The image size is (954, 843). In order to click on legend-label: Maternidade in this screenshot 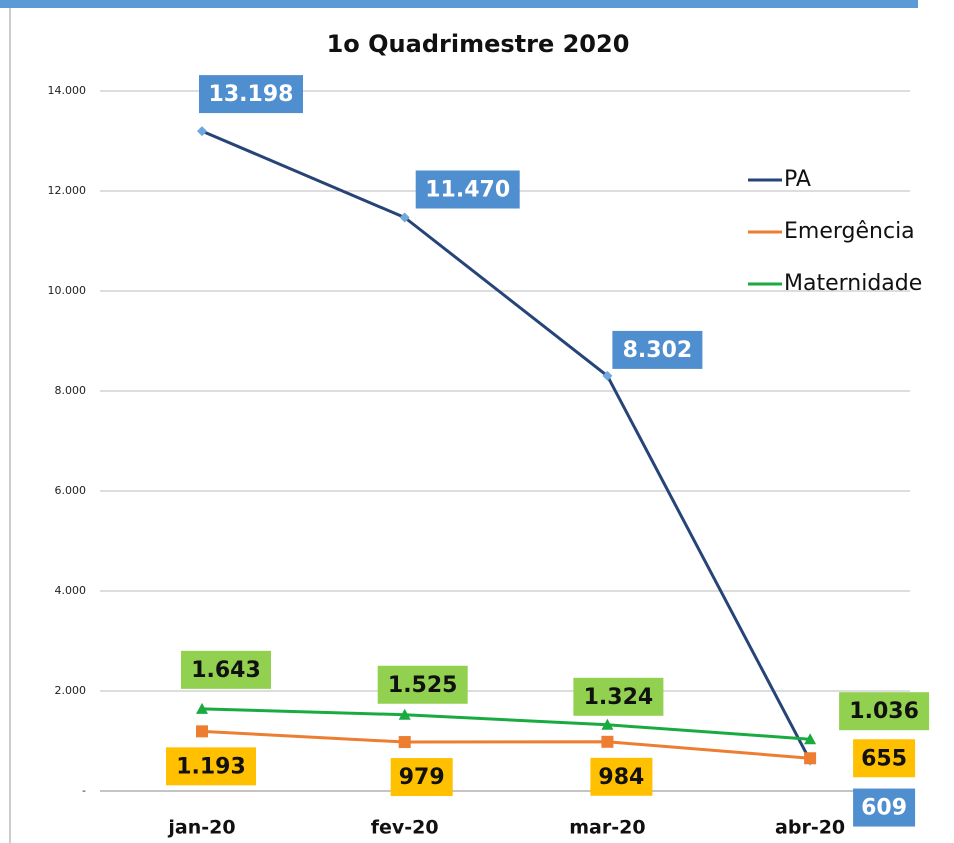, I will do `click(853, 283)`.